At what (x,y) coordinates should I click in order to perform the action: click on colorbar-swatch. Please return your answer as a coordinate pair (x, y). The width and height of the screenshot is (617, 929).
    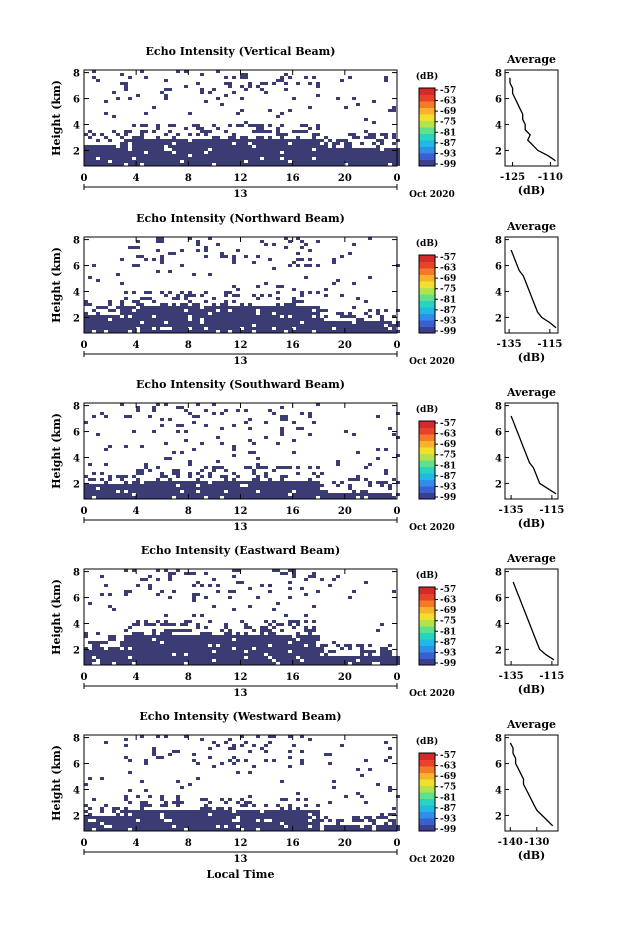
    Looking at the image, I should click on (427, 457).